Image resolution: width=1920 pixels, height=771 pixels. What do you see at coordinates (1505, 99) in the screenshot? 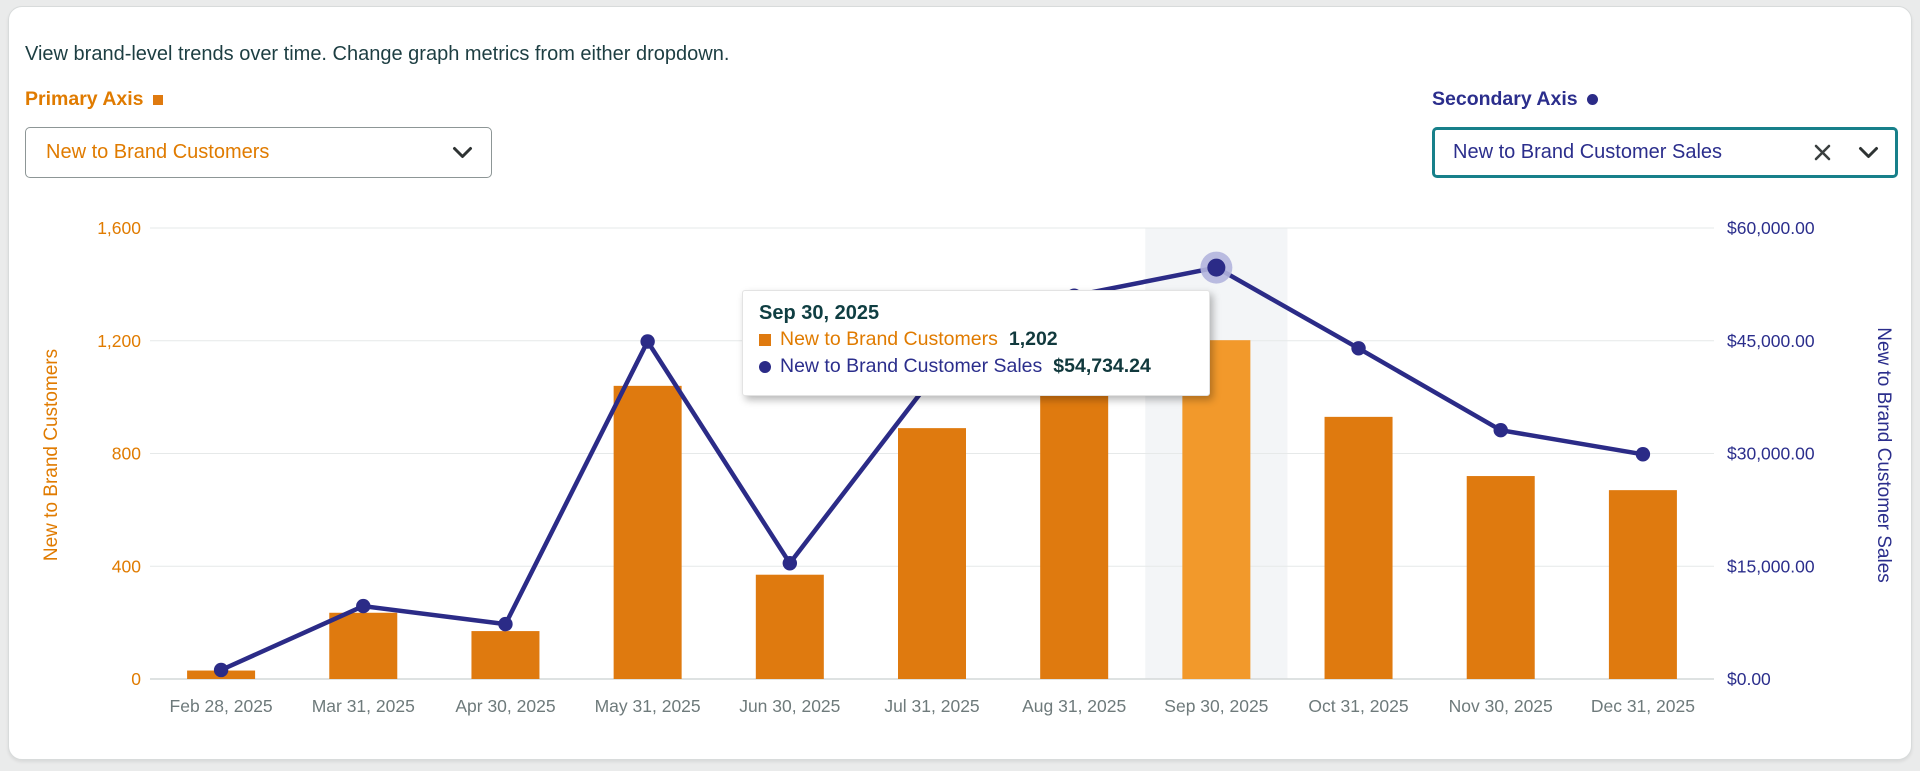
I see `secondary-axis-label: Secondary Axis` at bounding box center [1505, 99].